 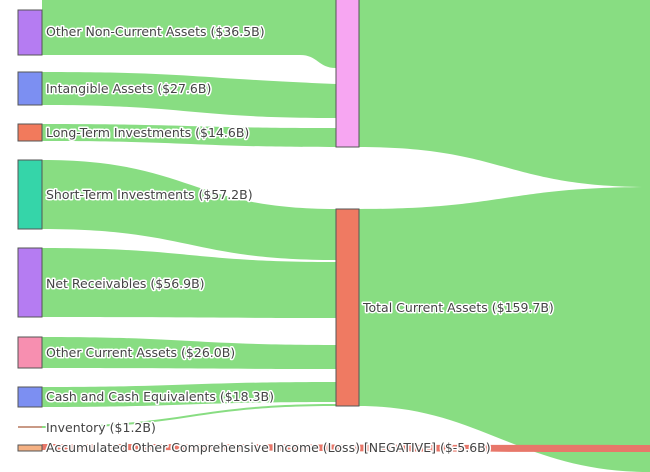 I want to click on node-intangible-assets, so click(x=30, y=88).